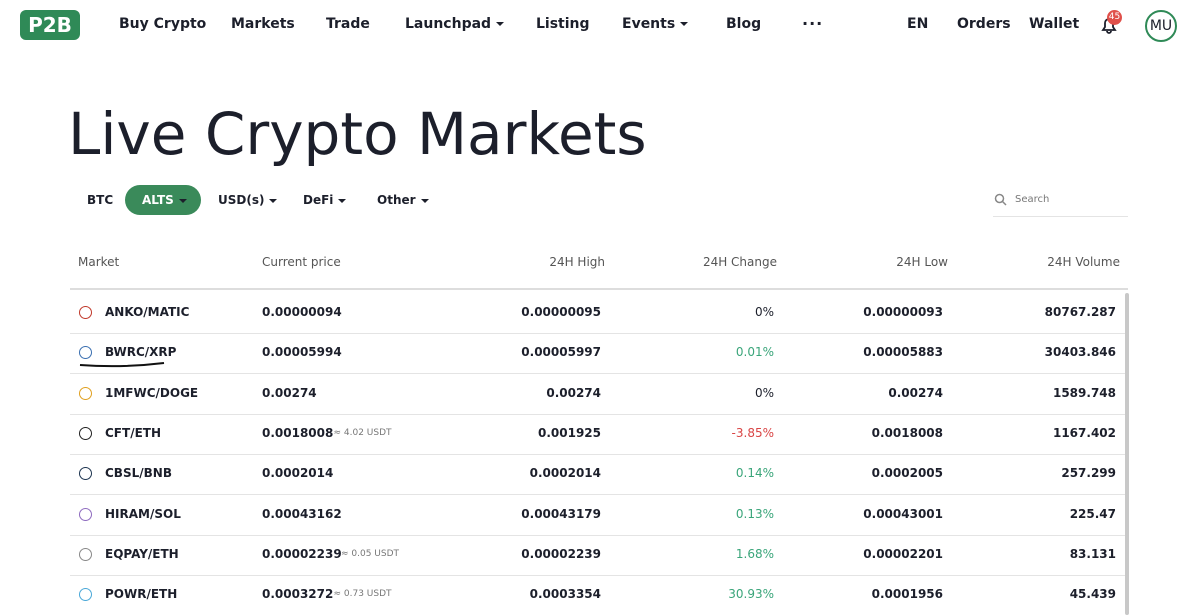  Describe the element at coordinates (563, 24) in the screenshot. I see `nav-link: Listing` at that location.